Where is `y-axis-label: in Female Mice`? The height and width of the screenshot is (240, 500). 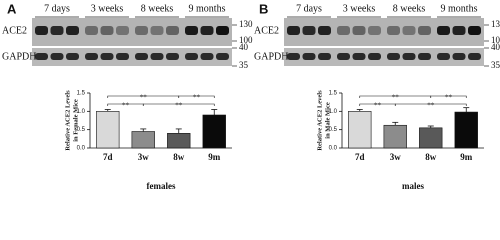 y-axis-label: in Female Mice is located at coordinates (75, 120).